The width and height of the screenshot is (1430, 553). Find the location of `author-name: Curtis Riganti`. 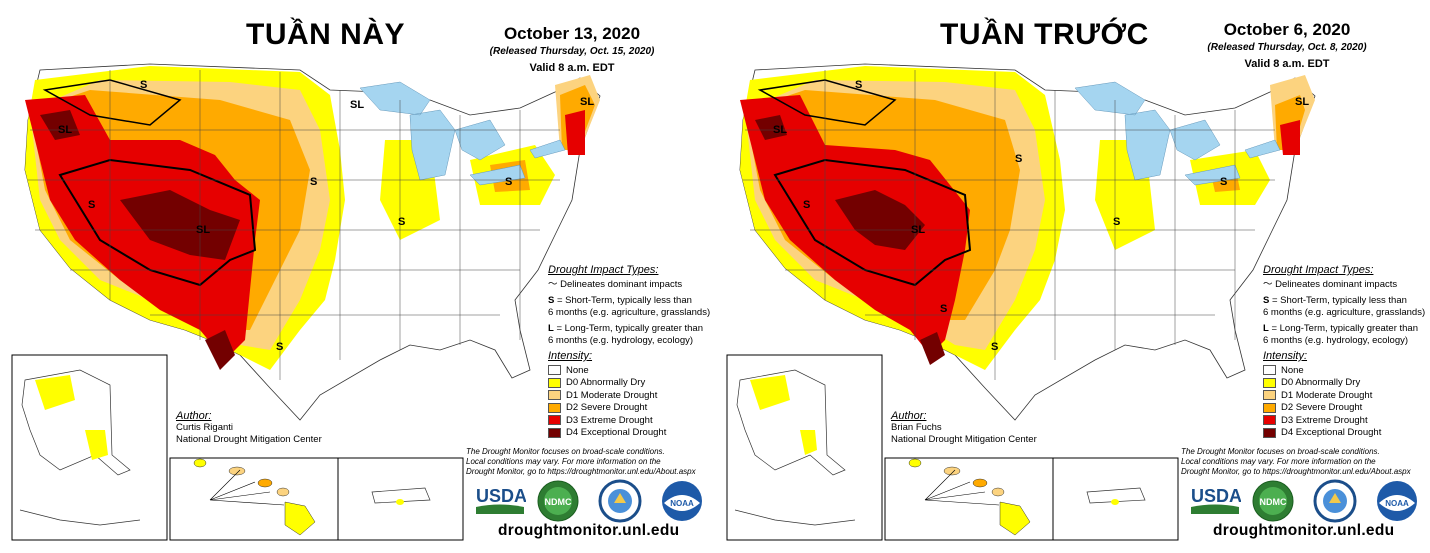

author-name: Curtis Riganti is located at coordinates (205, 427).